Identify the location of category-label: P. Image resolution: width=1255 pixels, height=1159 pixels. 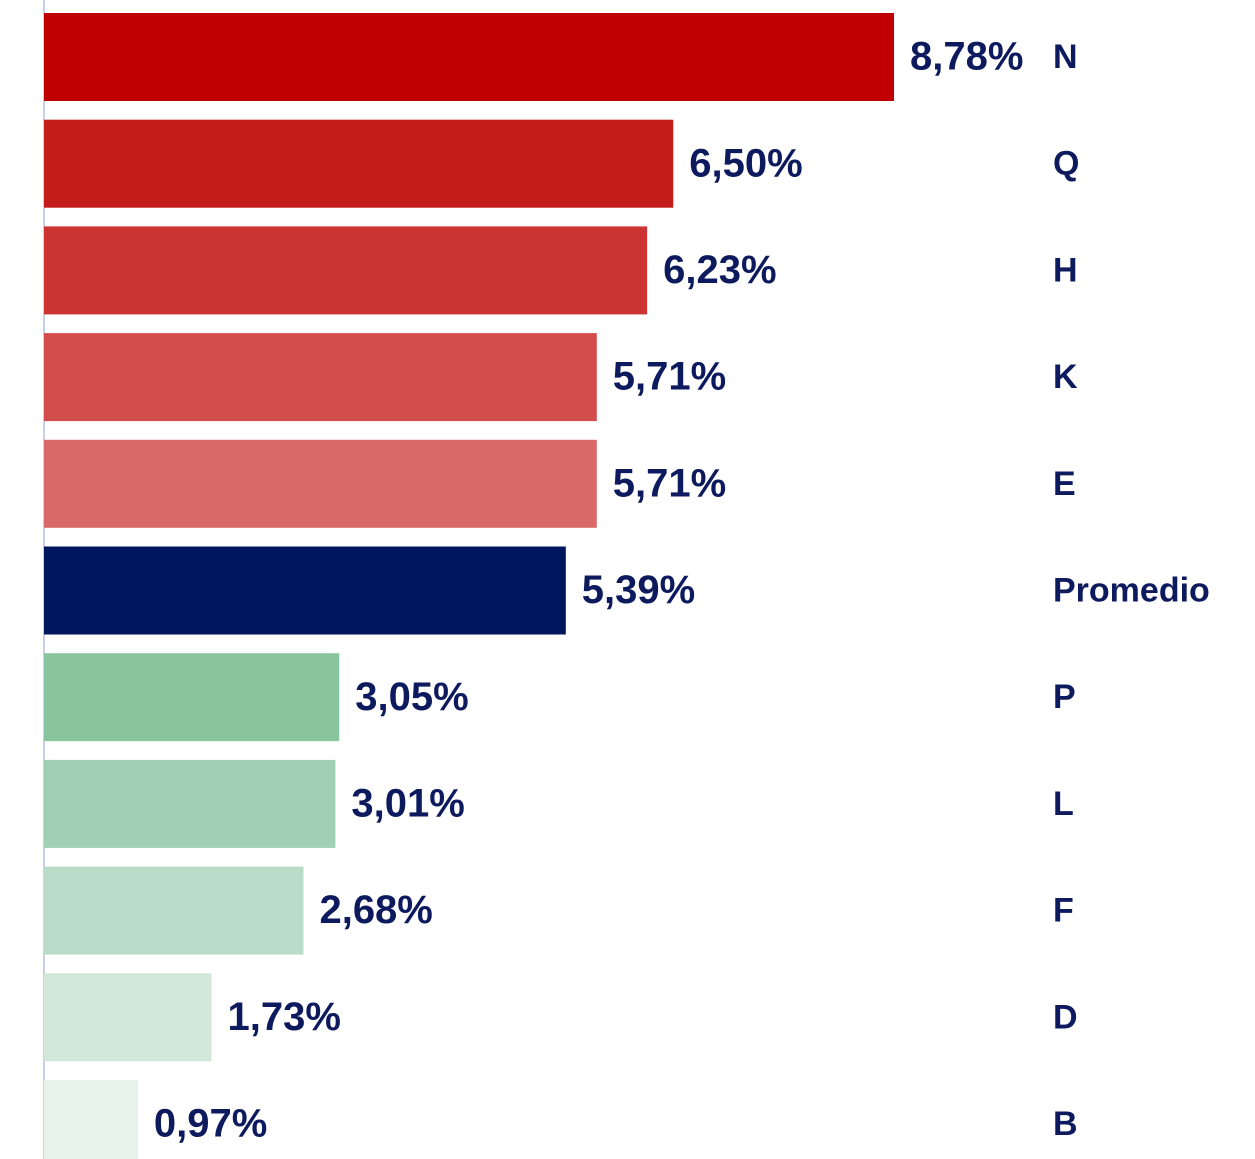
(1064, 697).